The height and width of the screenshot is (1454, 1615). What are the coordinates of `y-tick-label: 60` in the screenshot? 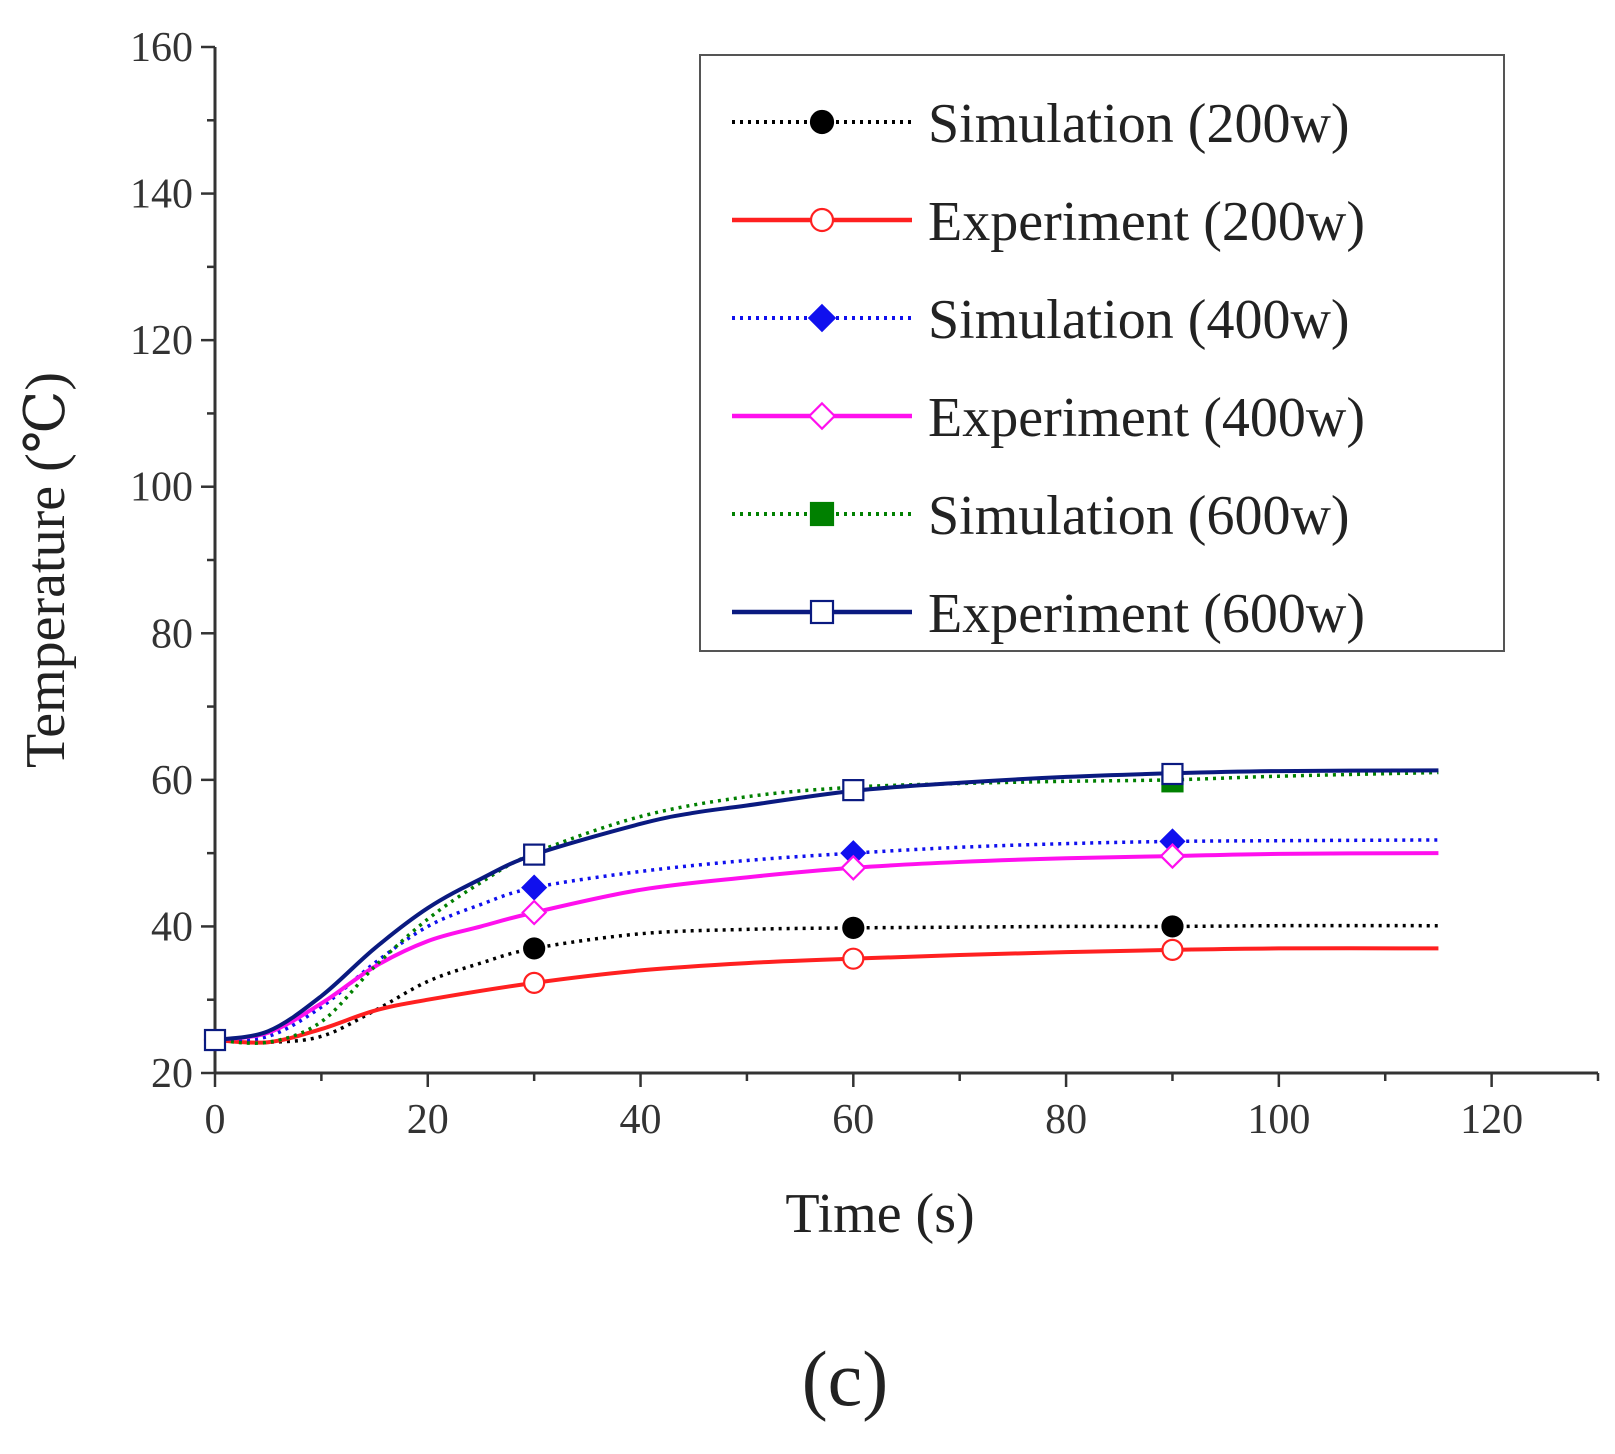 It's located at (172, 781).